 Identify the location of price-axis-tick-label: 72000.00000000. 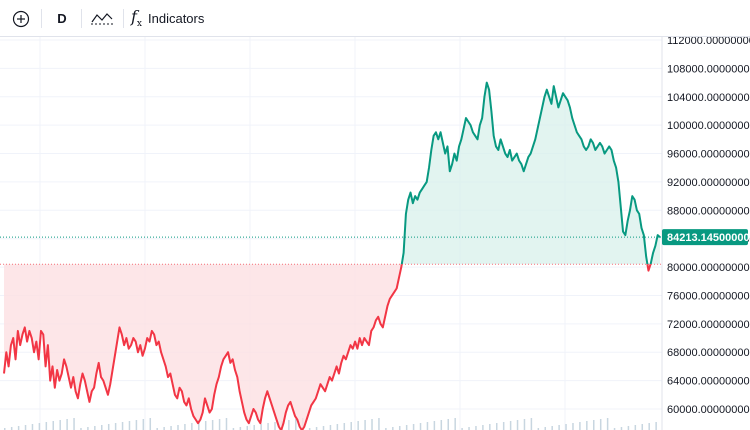
(708, 325).